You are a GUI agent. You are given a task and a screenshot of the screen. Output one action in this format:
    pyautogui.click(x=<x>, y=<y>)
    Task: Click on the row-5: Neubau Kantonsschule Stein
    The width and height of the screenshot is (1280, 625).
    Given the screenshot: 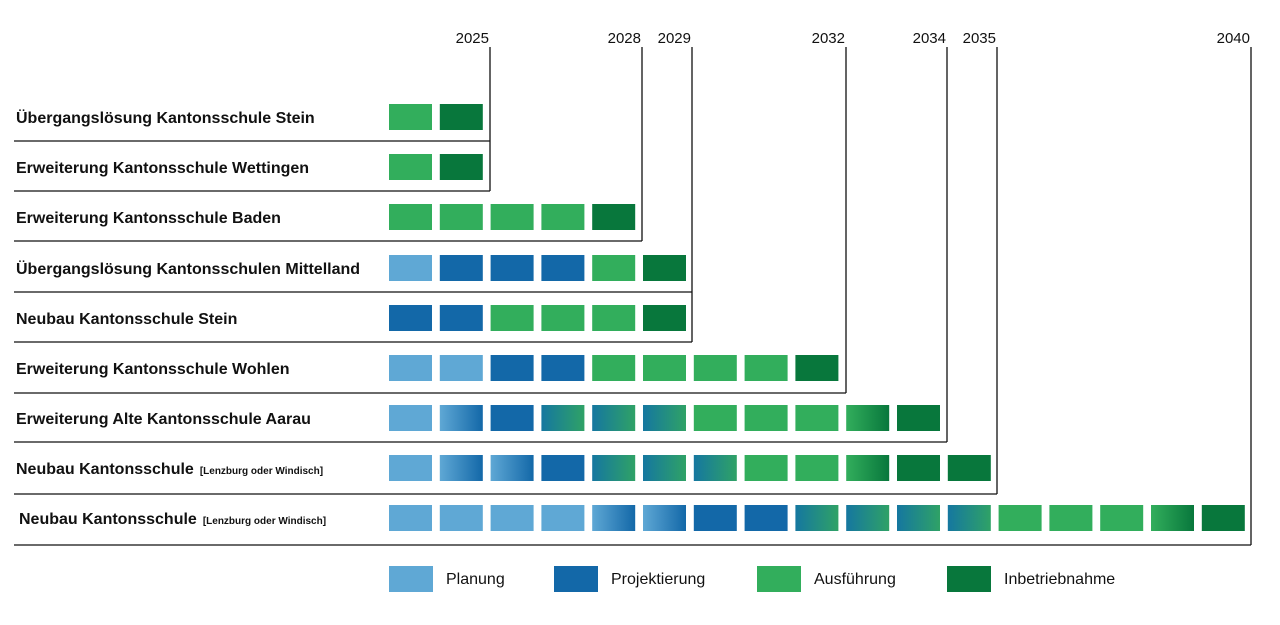 What is the action you would take?
    pyautogui.click(x=353, y=324)
    